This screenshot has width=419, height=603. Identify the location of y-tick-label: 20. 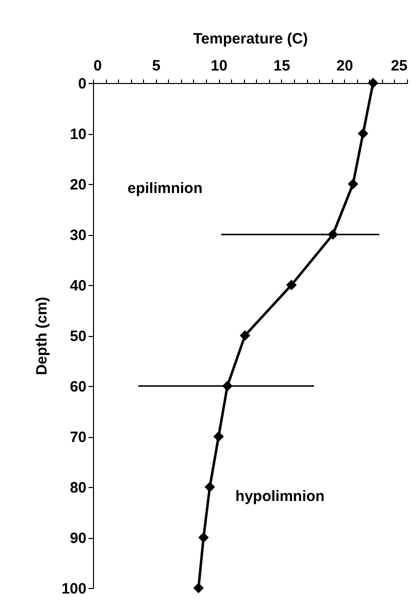
(78, 185).